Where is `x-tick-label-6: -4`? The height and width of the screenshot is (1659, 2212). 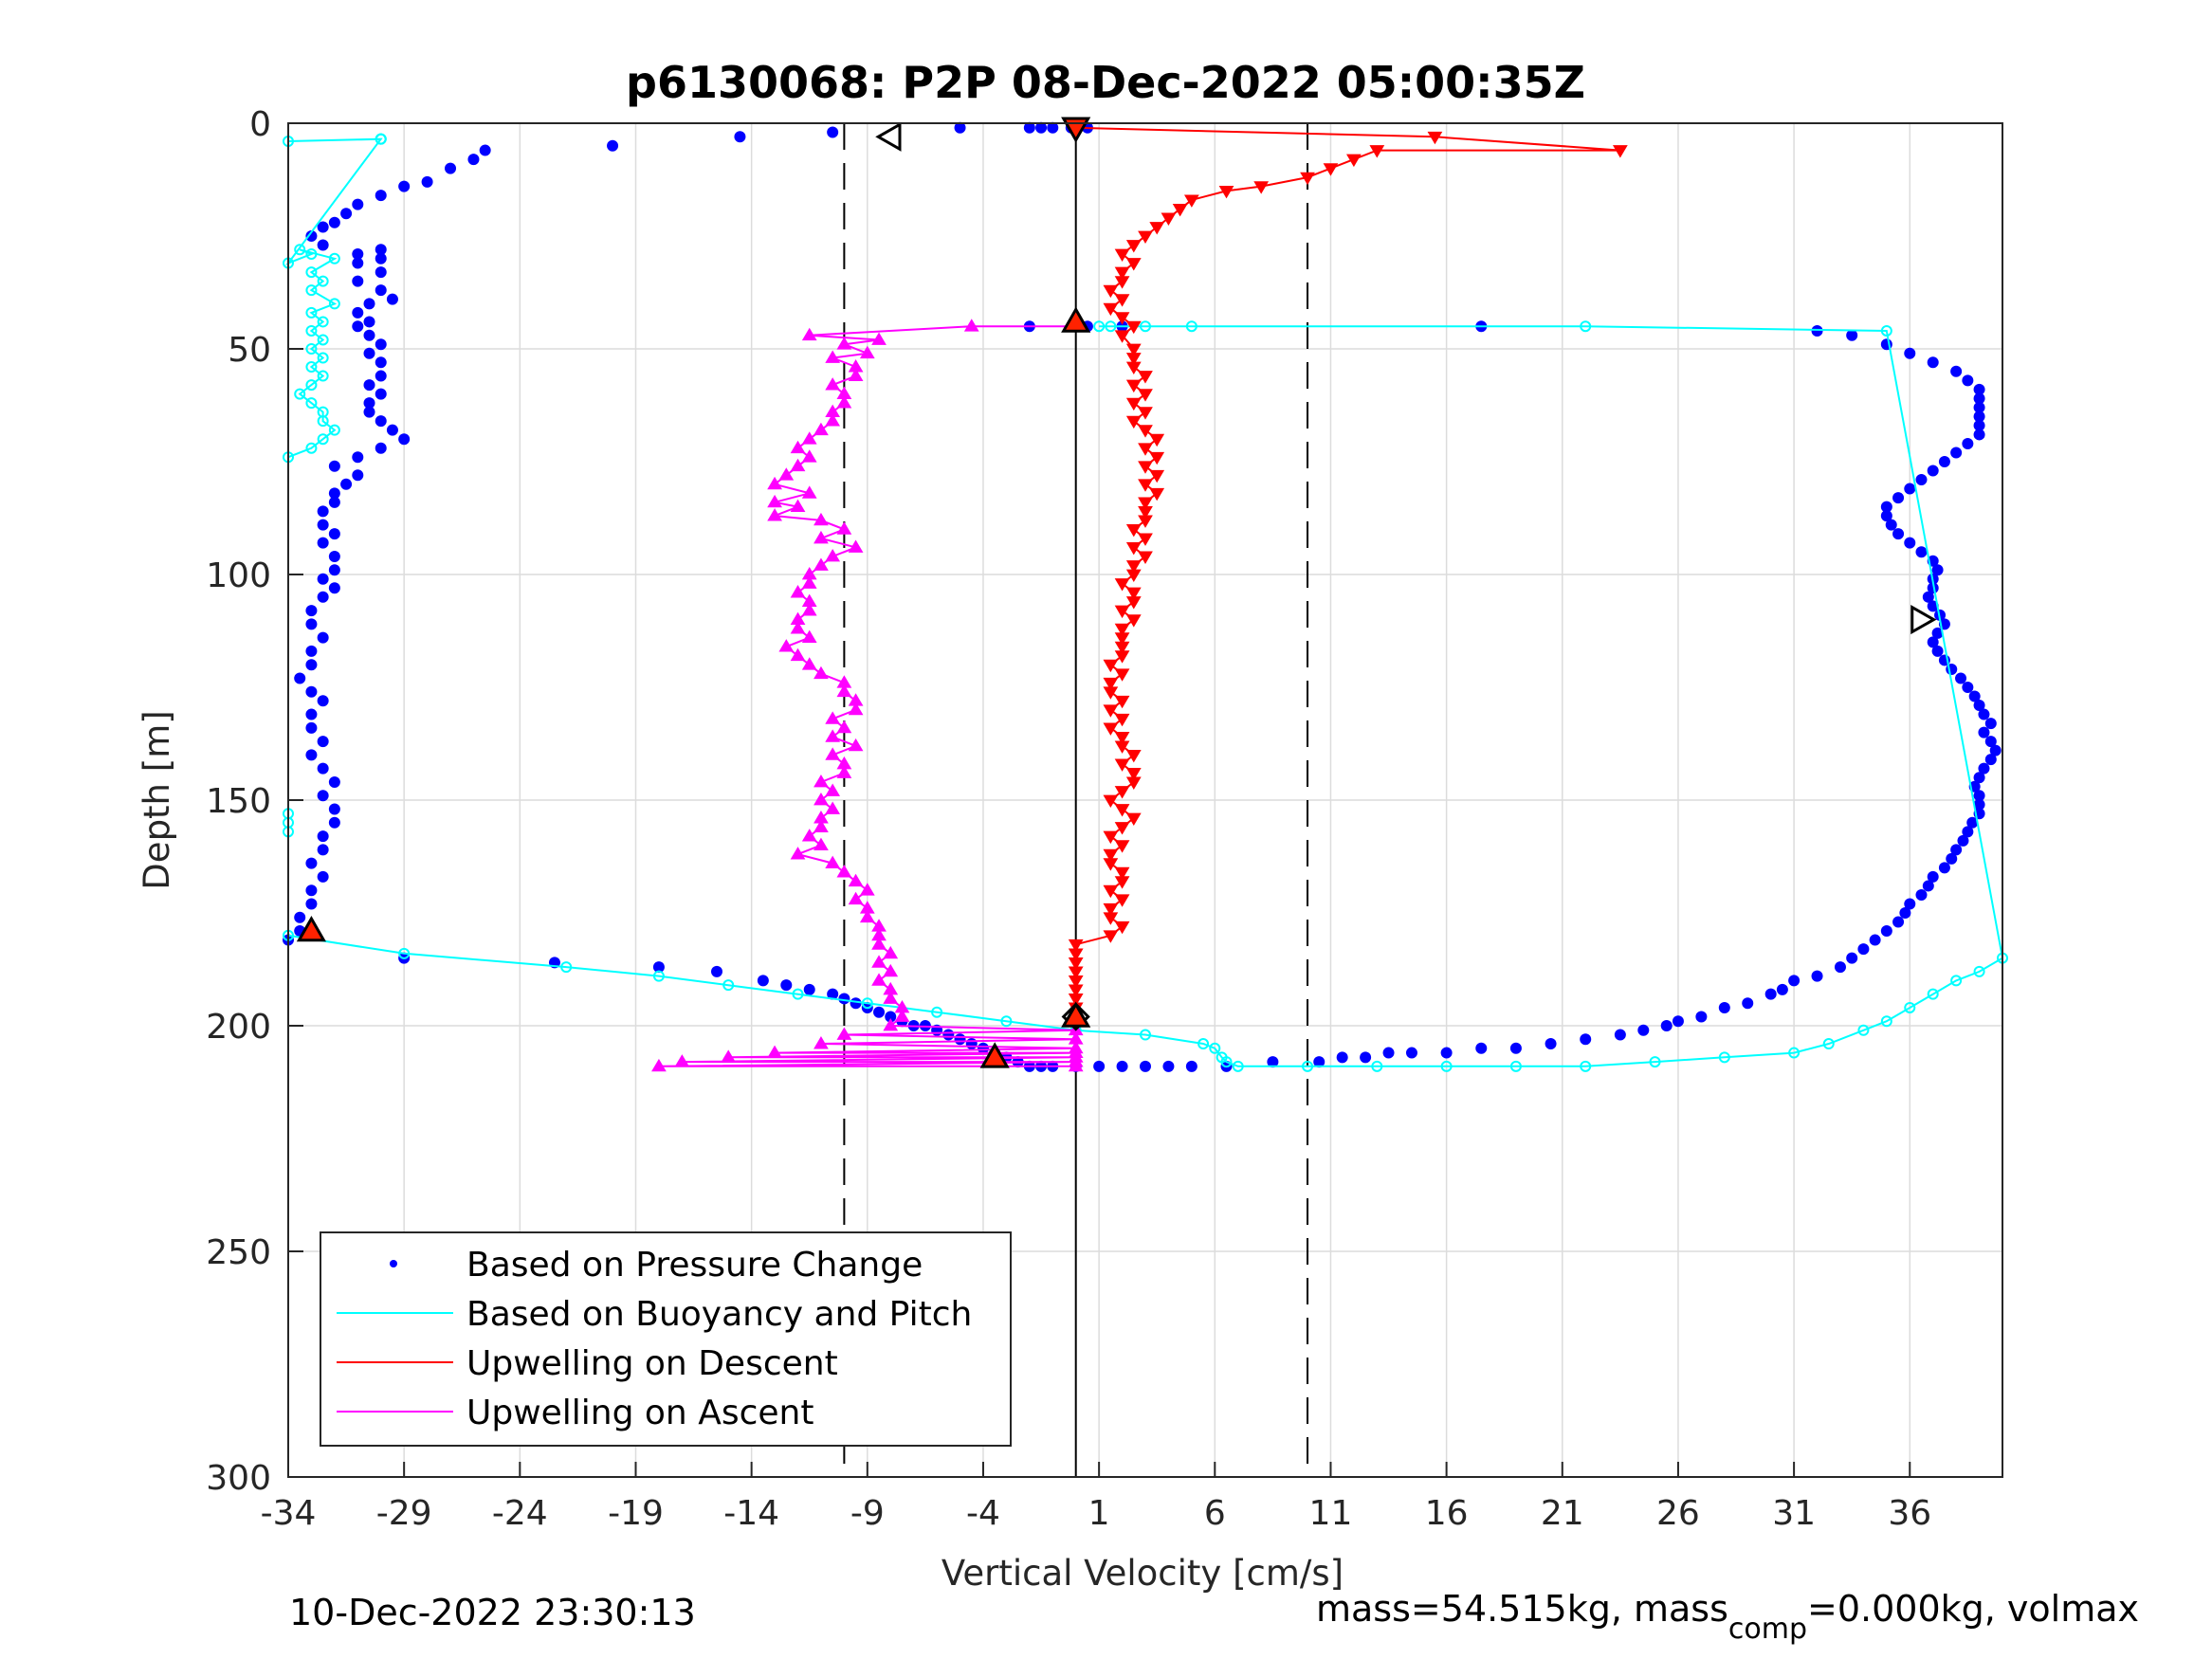
x-tick-label-6: -4 is located at coordinates (983, 1513).